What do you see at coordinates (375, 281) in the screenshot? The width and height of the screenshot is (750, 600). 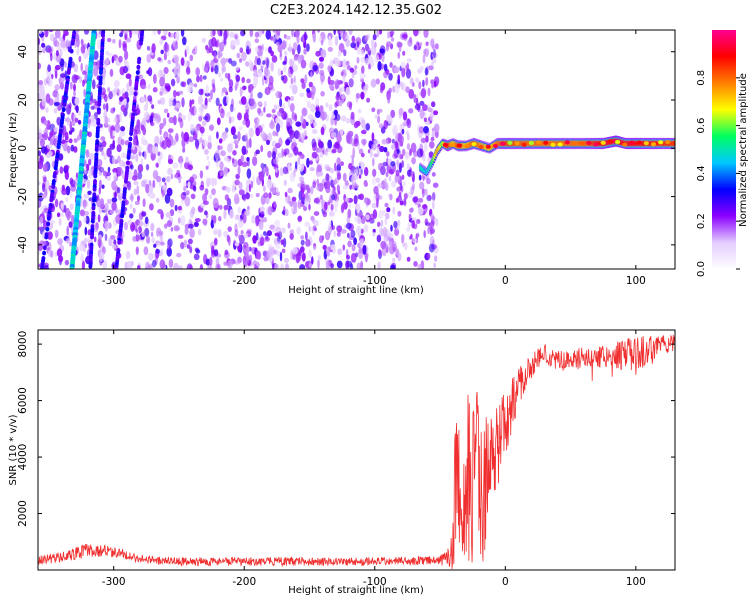 I see `x-tick-label: -100` at bounding box center [375, 281].